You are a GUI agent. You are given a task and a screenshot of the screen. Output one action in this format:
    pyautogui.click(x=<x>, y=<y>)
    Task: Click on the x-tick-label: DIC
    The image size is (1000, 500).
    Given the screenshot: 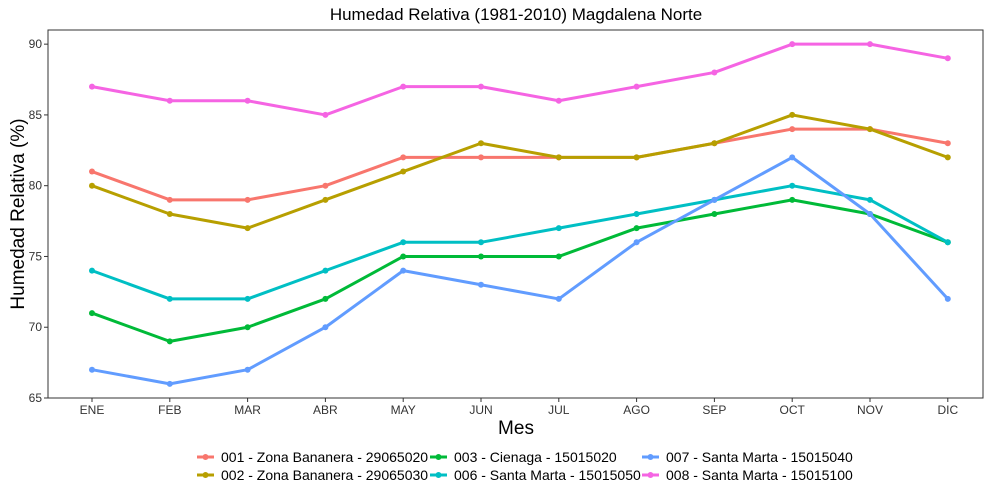 What is the action you would take?
    pyautogui.click(x=947, y=410)
    